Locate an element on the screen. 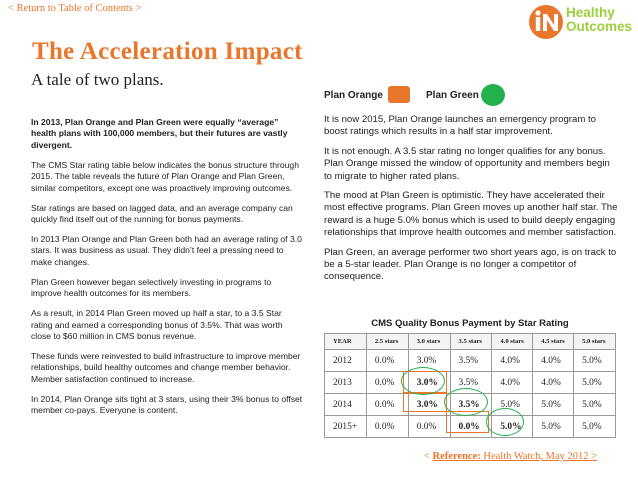 The width and height of the screenshot is (638, 479). table-header-cell: 3.0 stars is located at coordinates (429, 341).